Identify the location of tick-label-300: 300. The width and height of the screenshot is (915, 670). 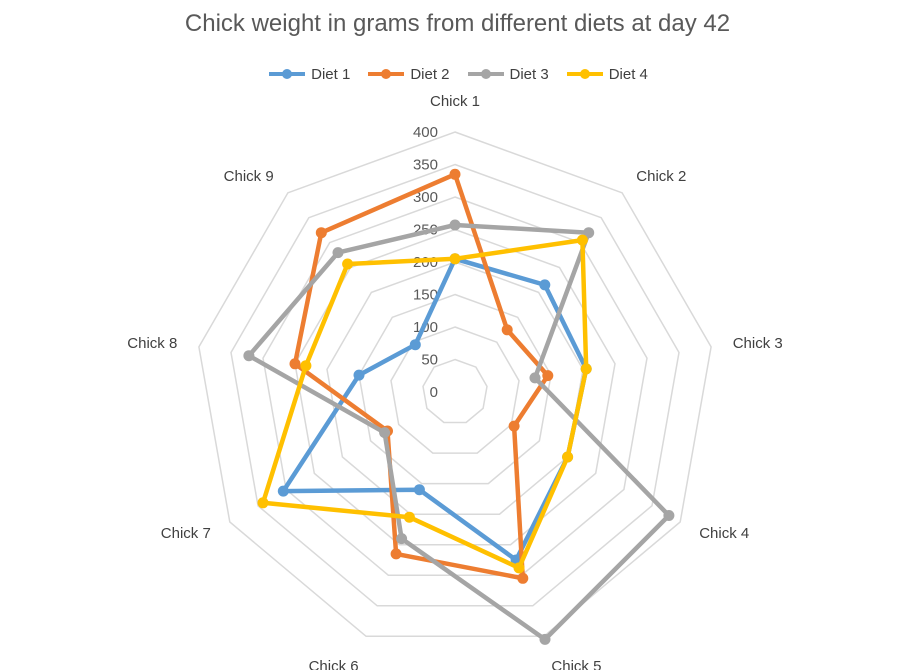
(425, 197).